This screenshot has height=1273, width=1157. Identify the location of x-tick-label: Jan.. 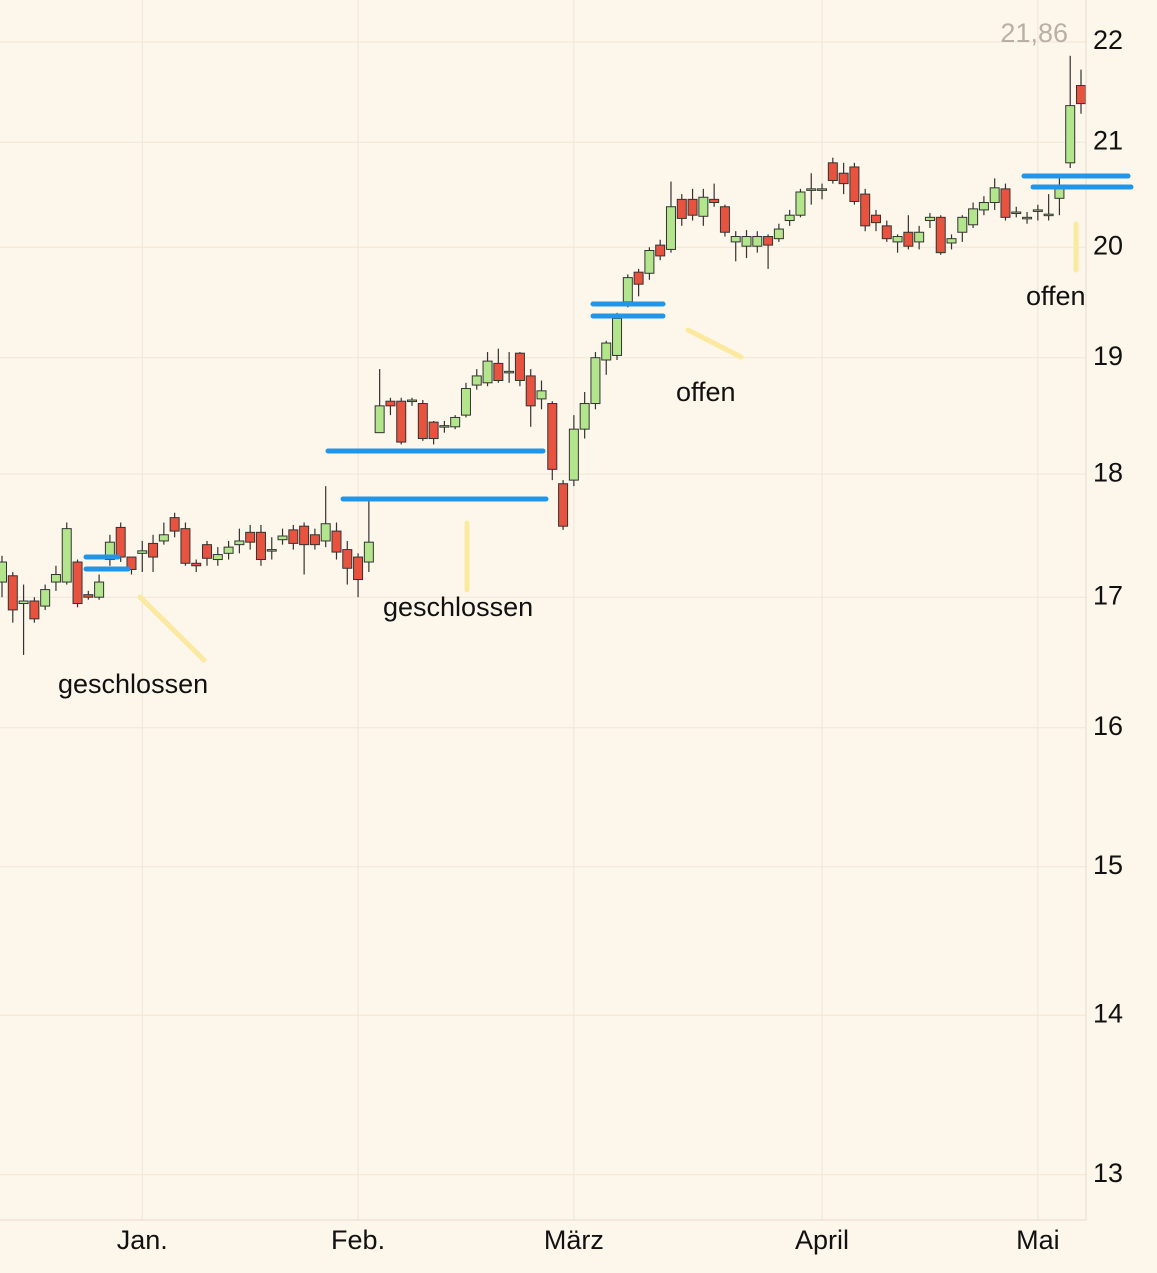
(142, 1240).